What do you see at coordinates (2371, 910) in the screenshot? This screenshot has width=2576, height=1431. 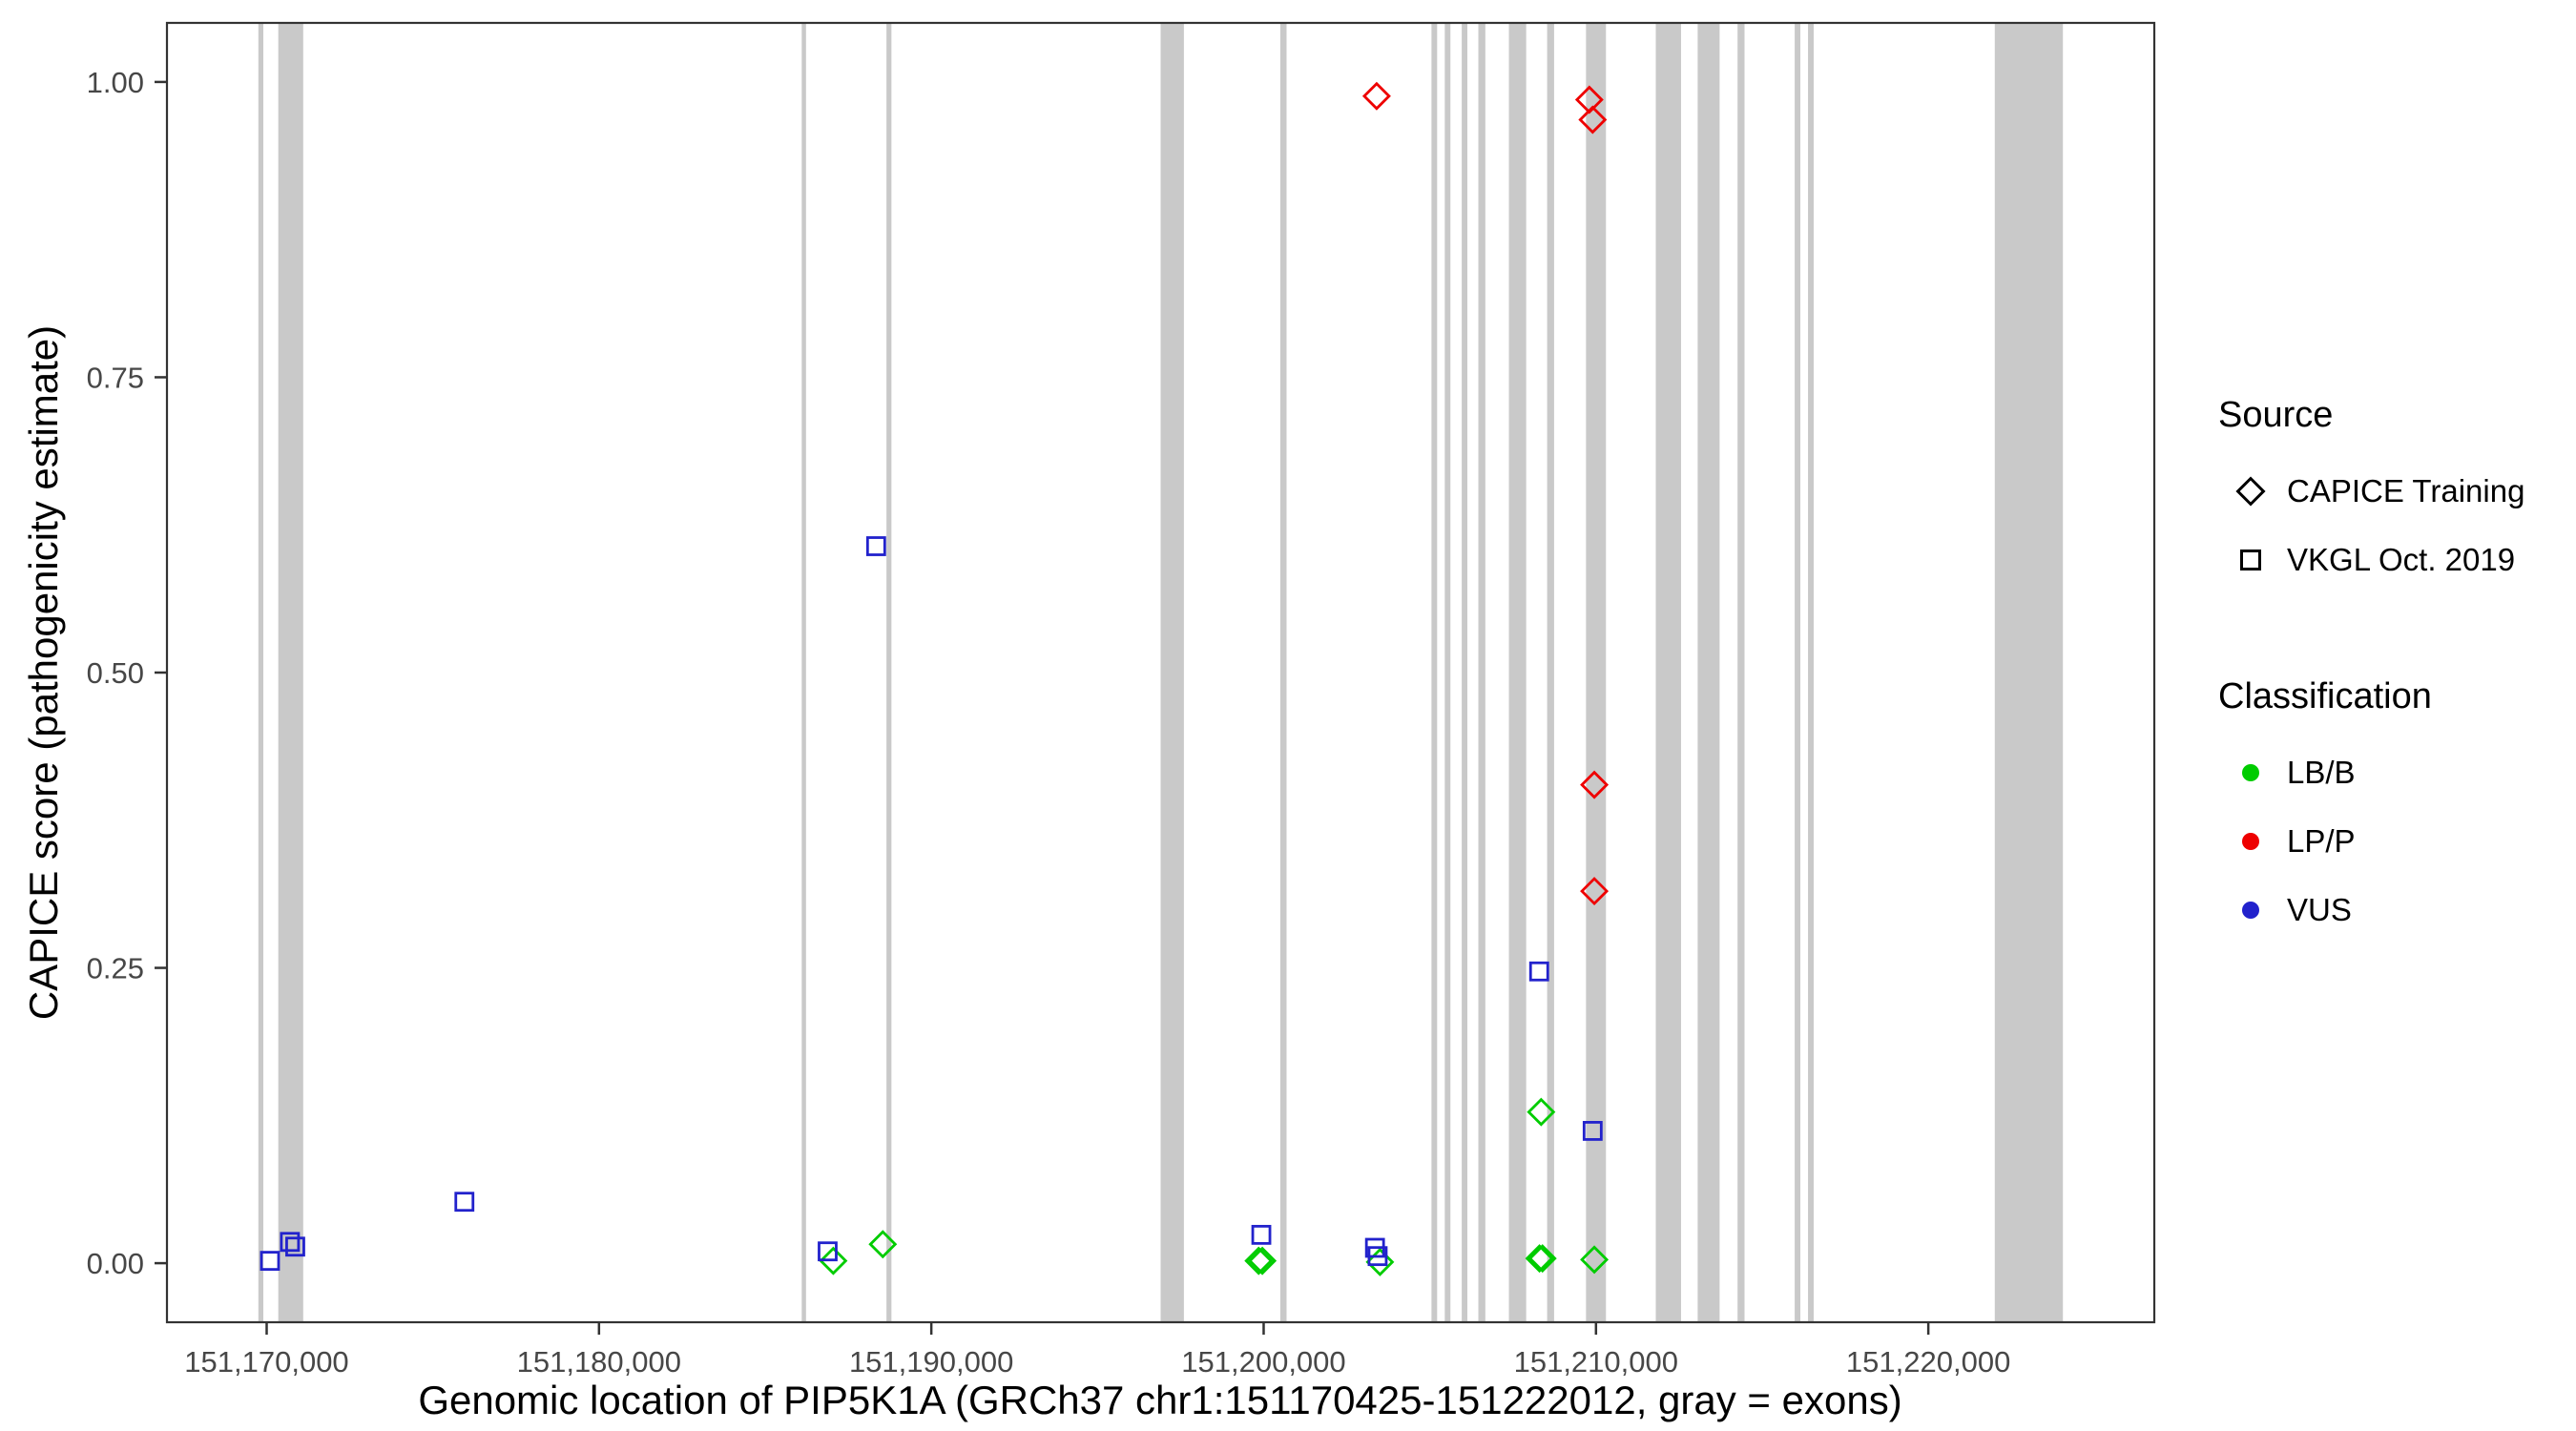 I see `legend-item-vus: VUS` at bounding box center [2371, 910].